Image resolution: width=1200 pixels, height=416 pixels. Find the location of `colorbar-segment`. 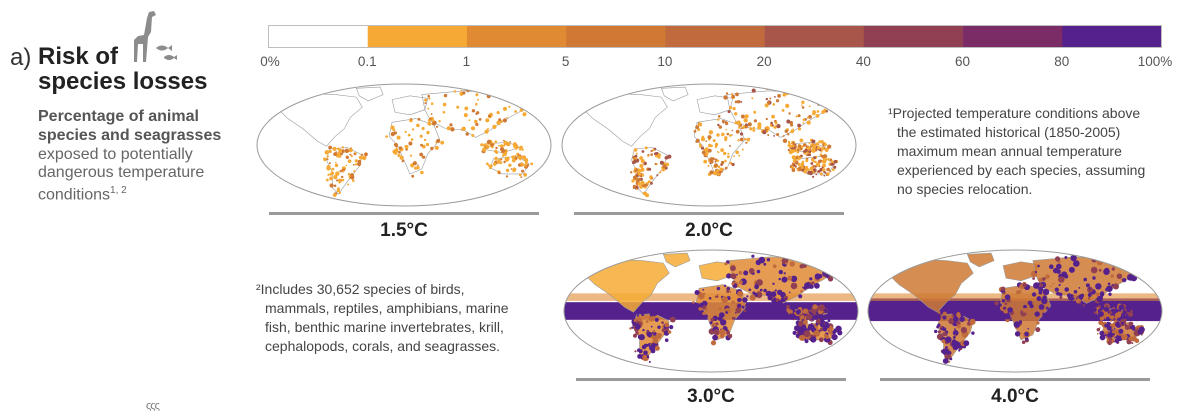

colorbar-segment is located at coordinates (715, 36).